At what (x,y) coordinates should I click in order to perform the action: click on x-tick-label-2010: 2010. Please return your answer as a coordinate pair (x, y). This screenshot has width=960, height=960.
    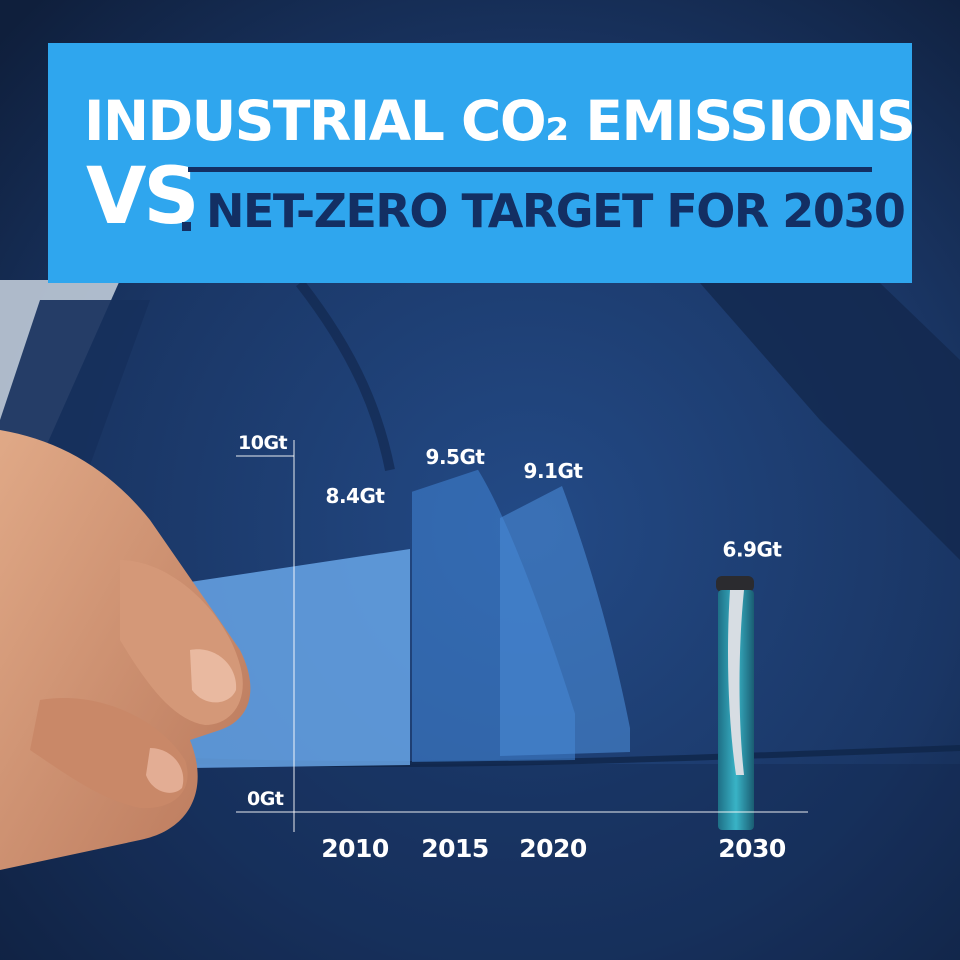
    Looking at the image, I should click on (355, 848).